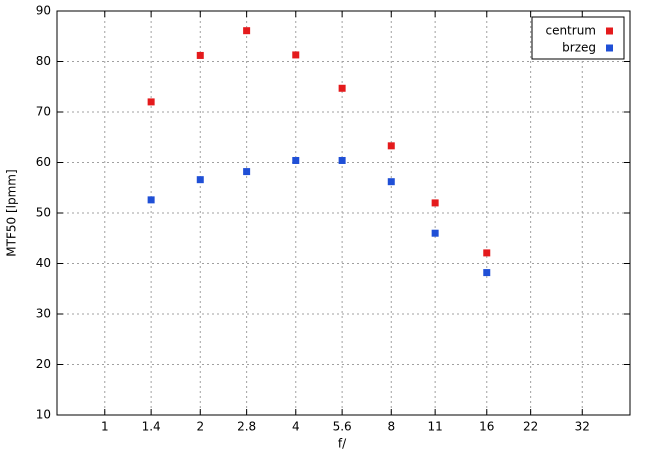  What do you see at coordinates (570, 31) in the screenshot?
I see `legend-label: centrum` at bounding box center [570, 31].